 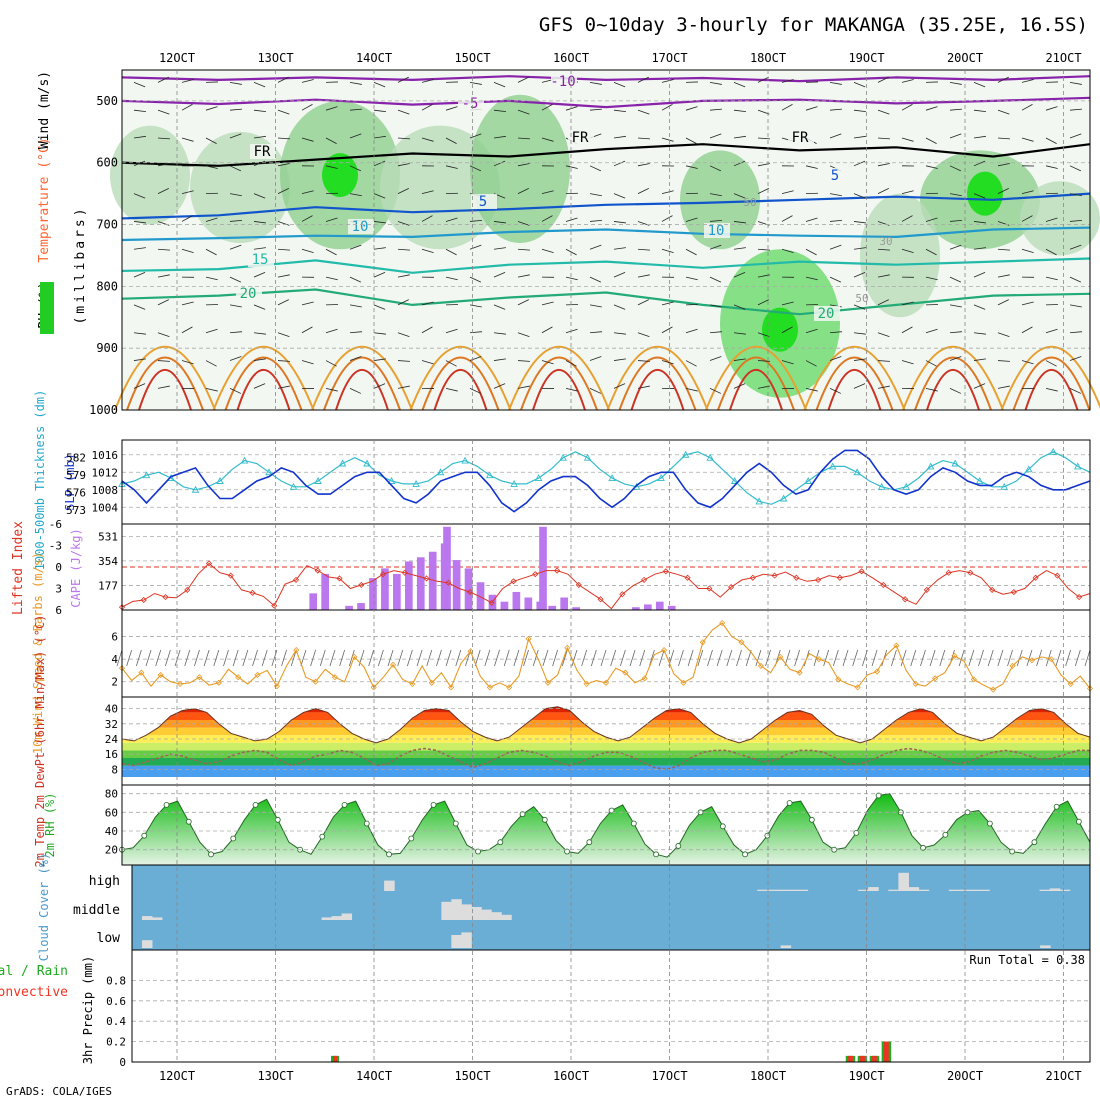 What do you see at coordinates (275, 1076) in the screenshot?
I see `bottom-xtick-1: 13OCT` at bounding box center [275, 1076].